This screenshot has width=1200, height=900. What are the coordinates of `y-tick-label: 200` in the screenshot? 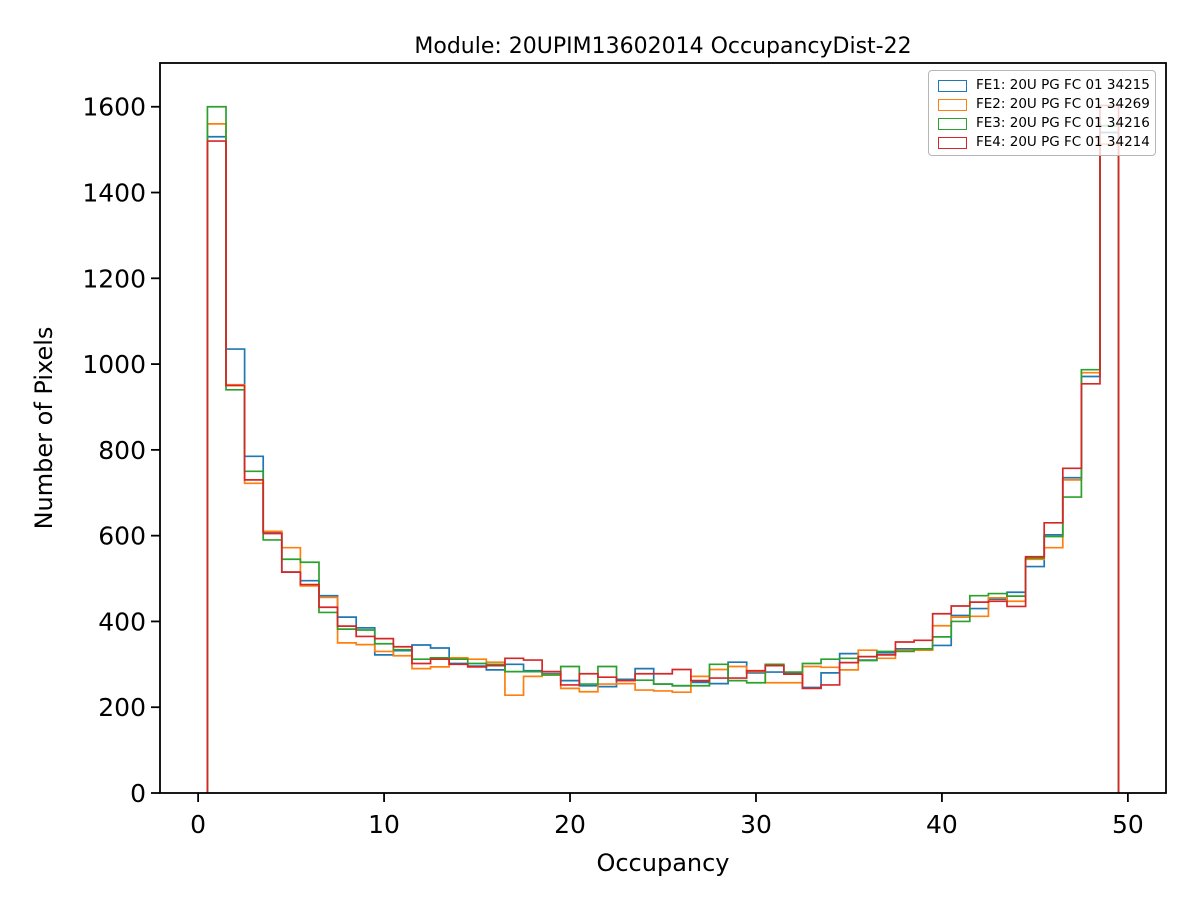 It's located at (122, 707).